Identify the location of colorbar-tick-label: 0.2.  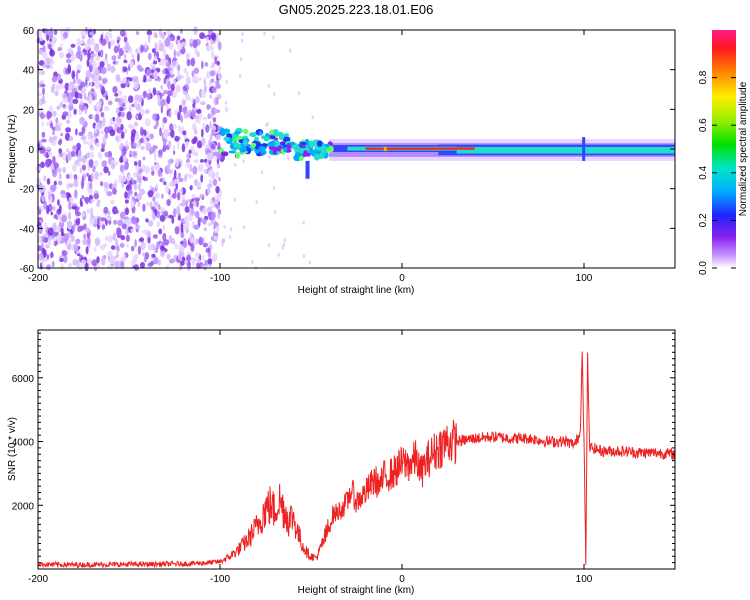
(703, 220).